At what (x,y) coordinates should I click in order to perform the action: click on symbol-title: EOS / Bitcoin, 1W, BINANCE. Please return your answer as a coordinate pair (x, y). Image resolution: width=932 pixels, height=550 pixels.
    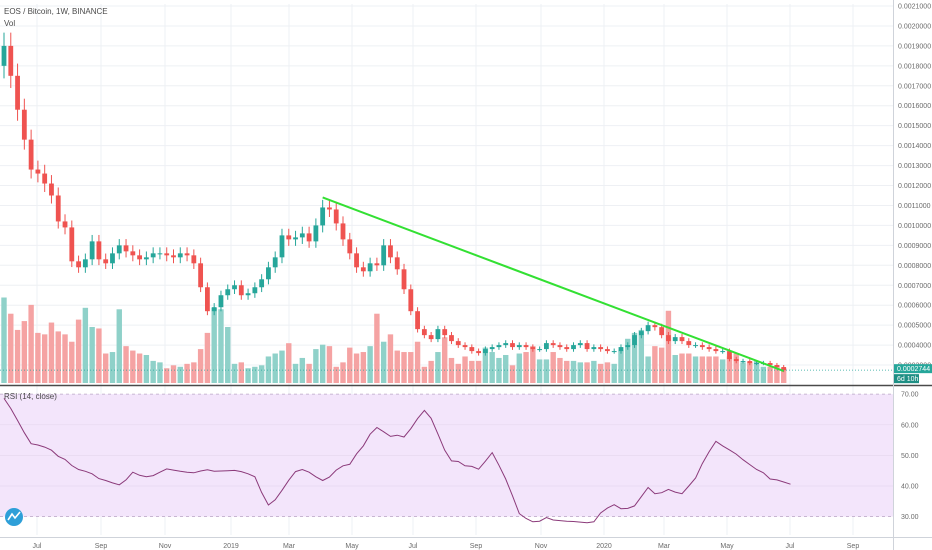
    Looking at the image, I should click on (56, 11).